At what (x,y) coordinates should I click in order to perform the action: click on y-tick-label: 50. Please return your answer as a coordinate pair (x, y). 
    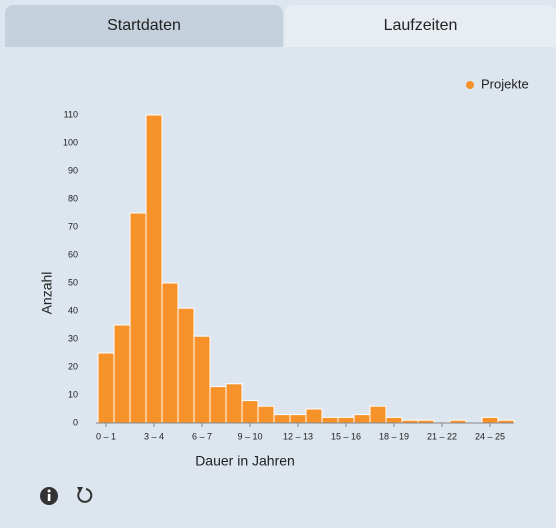
    Looking at the image, I should click on (73, 282).